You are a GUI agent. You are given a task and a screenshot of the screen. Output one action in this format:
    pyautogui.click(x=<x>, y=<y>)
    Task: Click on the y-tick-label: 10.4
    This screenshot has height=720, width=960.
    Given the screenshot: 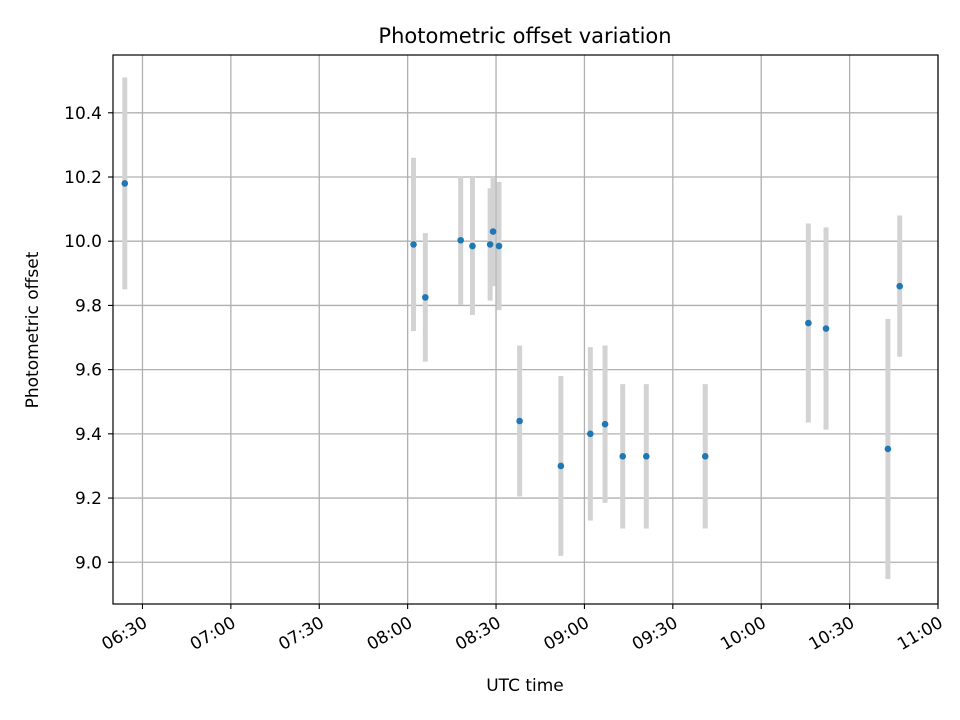 What is the action you would take?
    pyautogui.click(x=83, y=114)
    